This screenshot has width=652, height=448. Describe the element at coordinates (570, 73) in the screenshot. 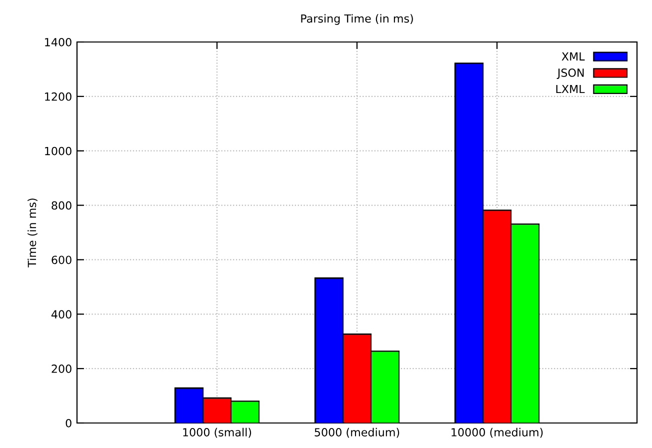

I see `legend-label: JSON` at that location.